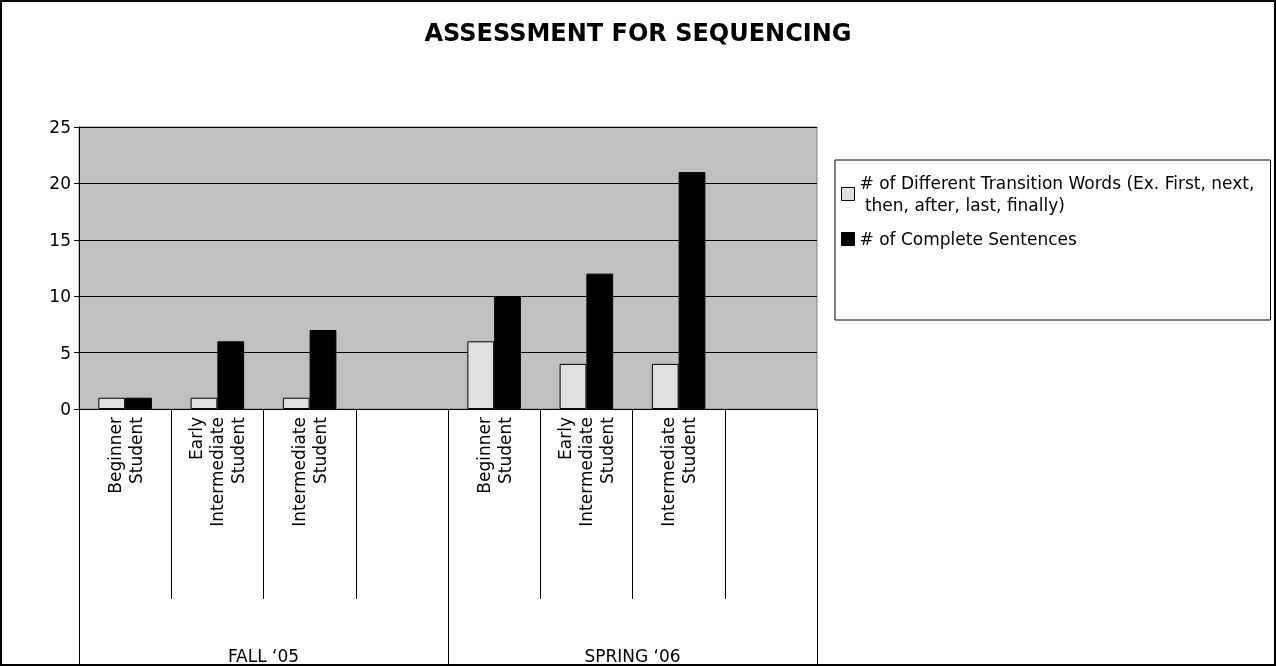 The width and height of the screenshot is (1276, 666). Describe the element at coordinates (60, 296) in the screenshot. I see `y-tick-label: 10` at that location.